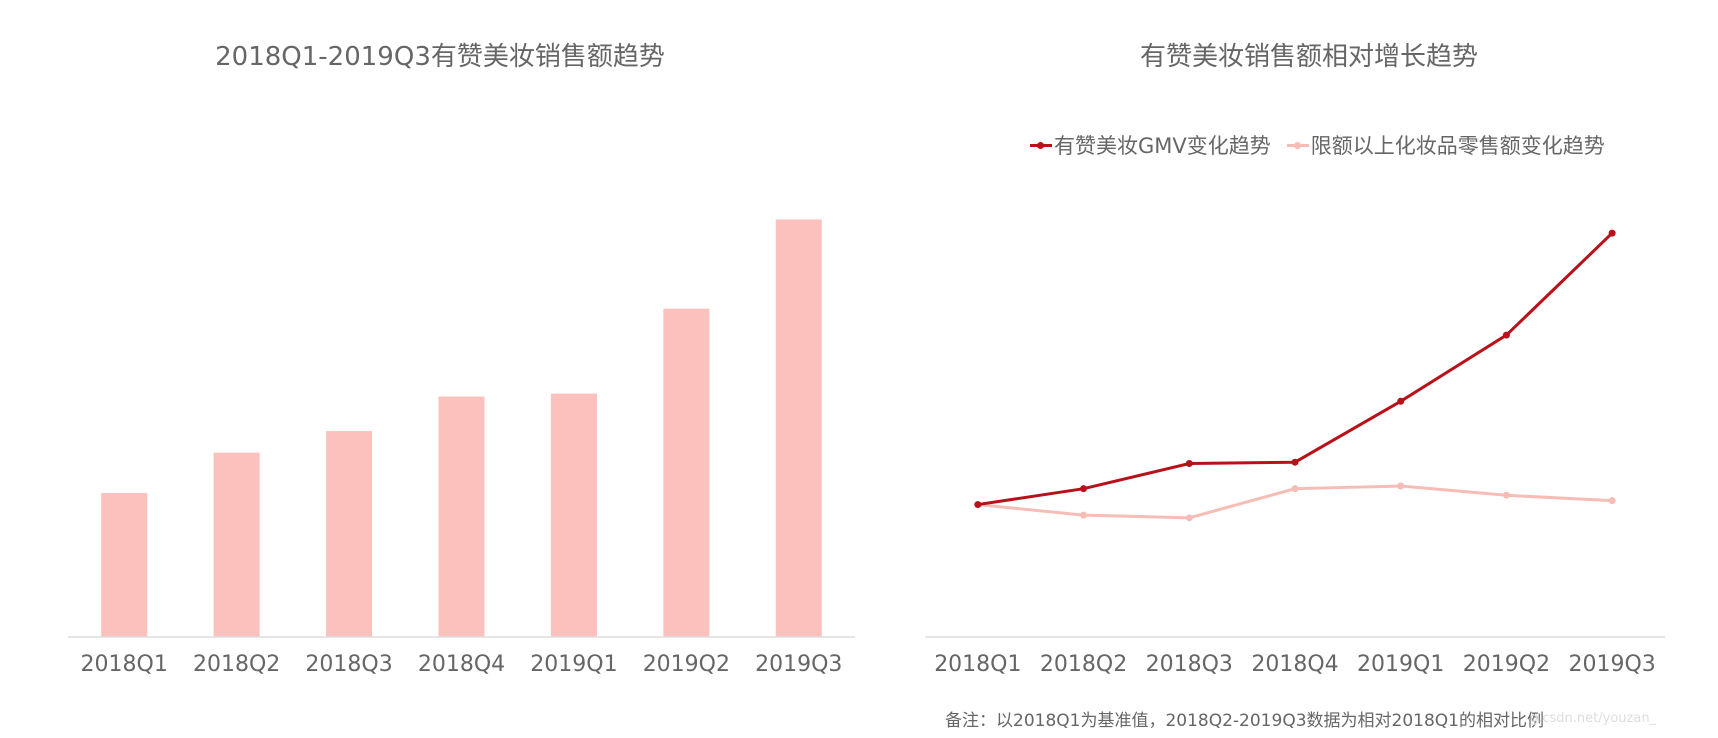  I want to click on bar-2018Q4, so click(461, 516).